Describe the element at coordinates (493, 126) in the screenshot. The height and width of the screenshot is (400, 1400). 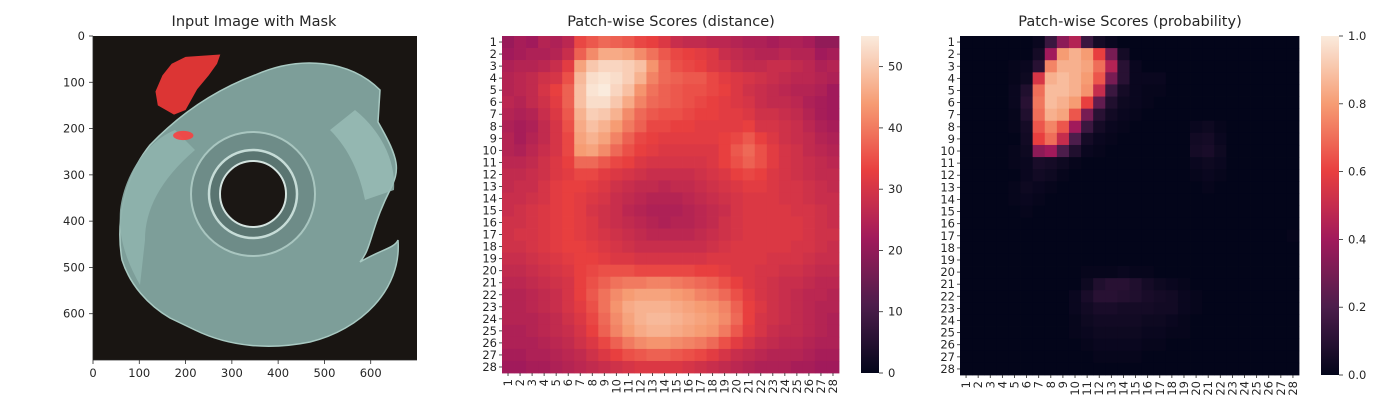
I see `heatmap-y-tick-label: 8` at that location.